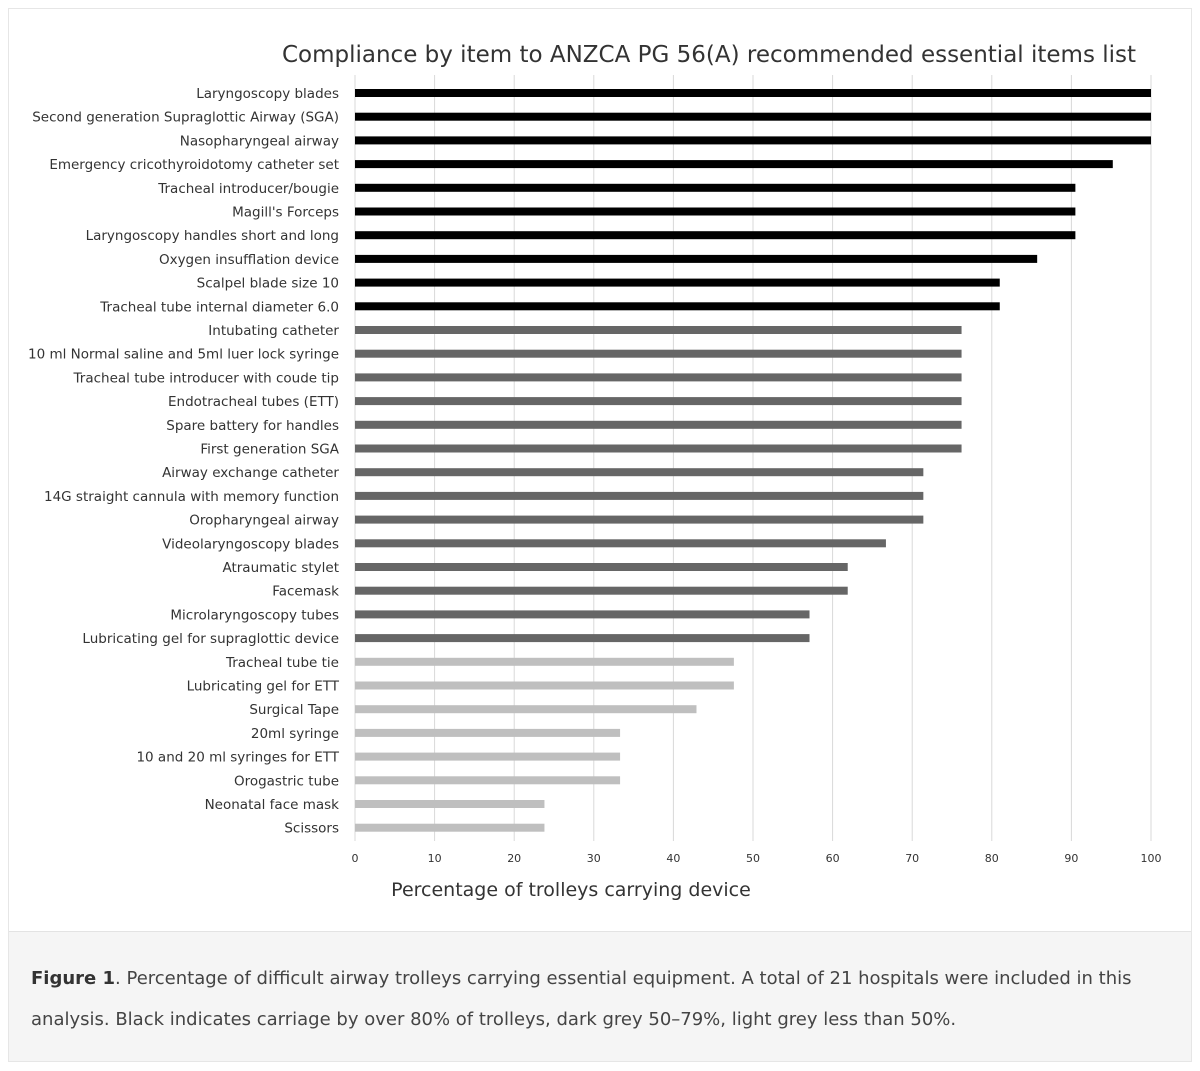  What do you see at coordinates (992, 858) in the screenshot?
I see `x-tick-label: 80` at bounding box center [992, 858].